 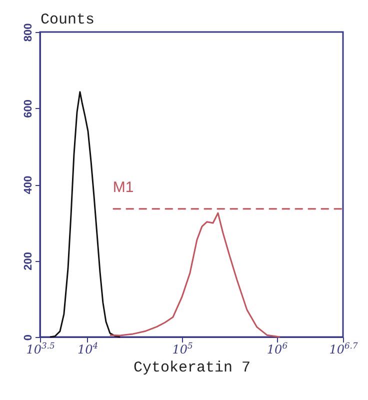 I want to click on y-axis-title: Counts, so click(x=67, y=20).